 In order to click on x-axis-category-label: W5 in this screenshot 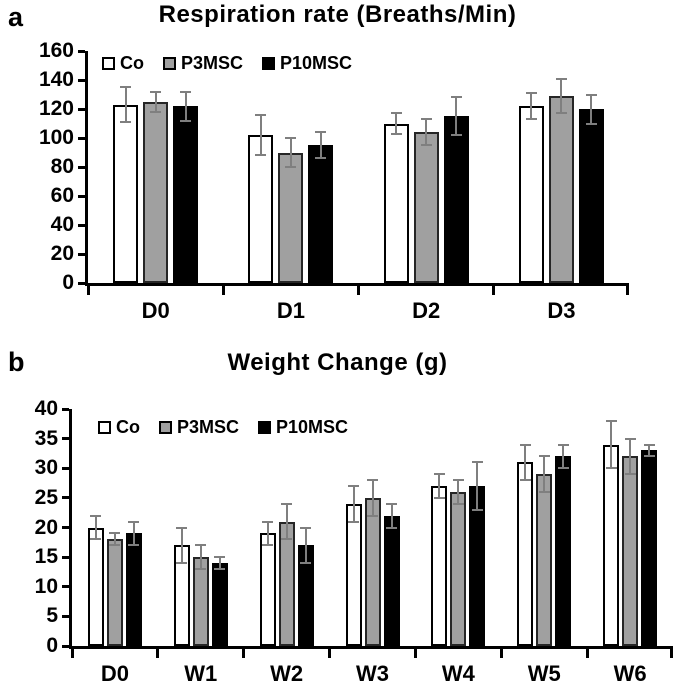, I will do `click(544, 673)`.